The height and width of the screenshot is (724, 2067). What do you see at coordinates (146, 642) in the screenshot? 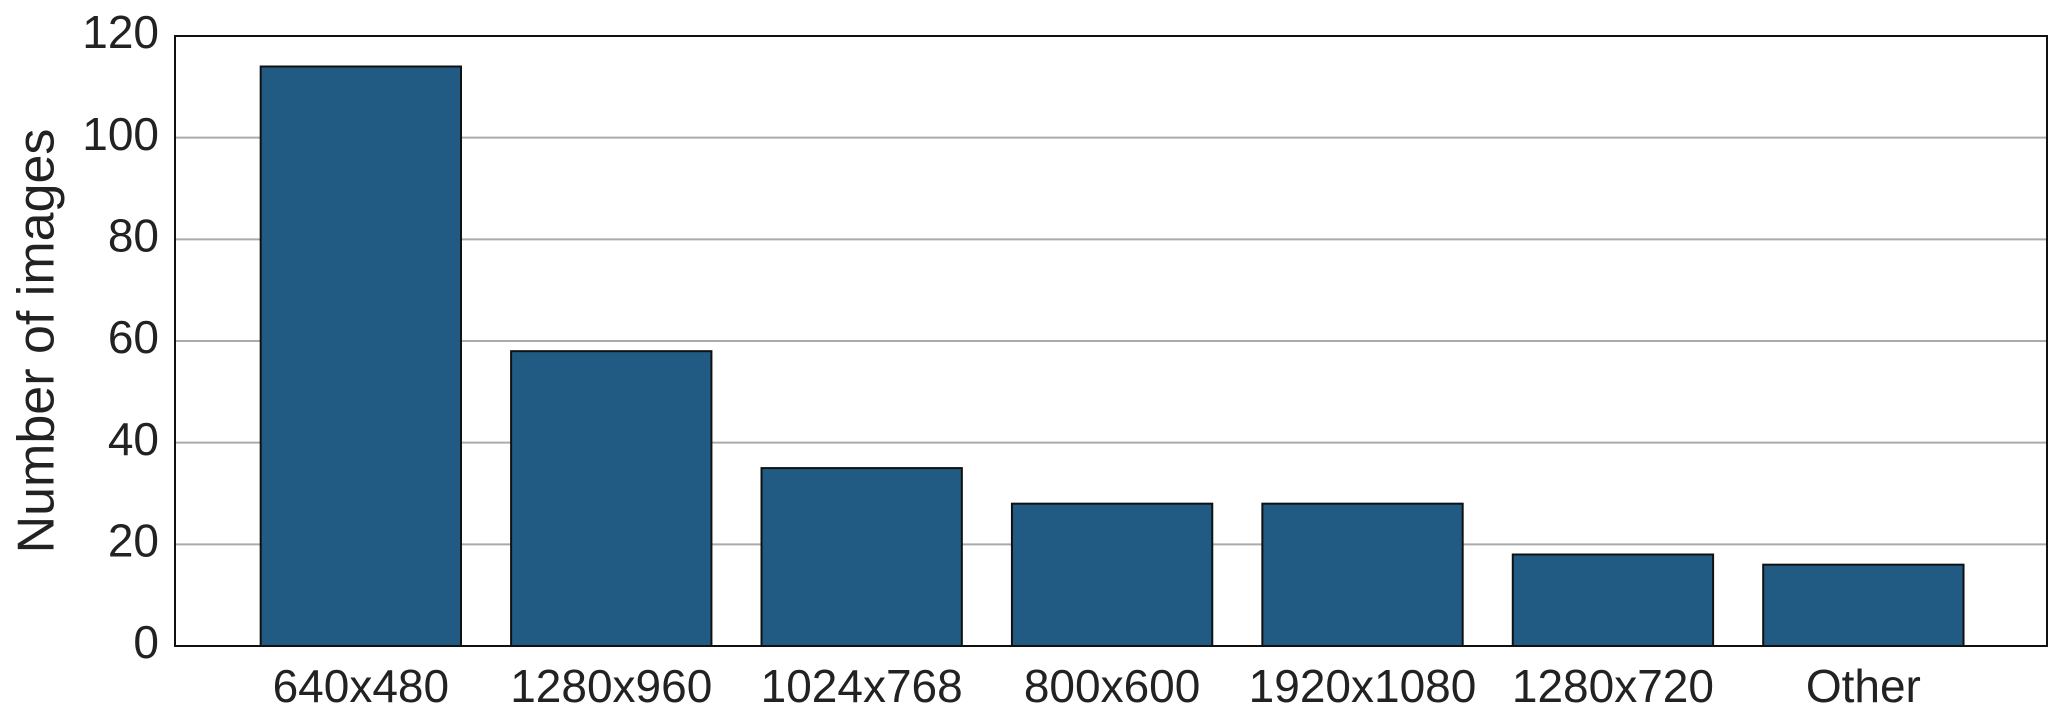
I see `y-tick-label: 0` at bounding box center [146, 642].